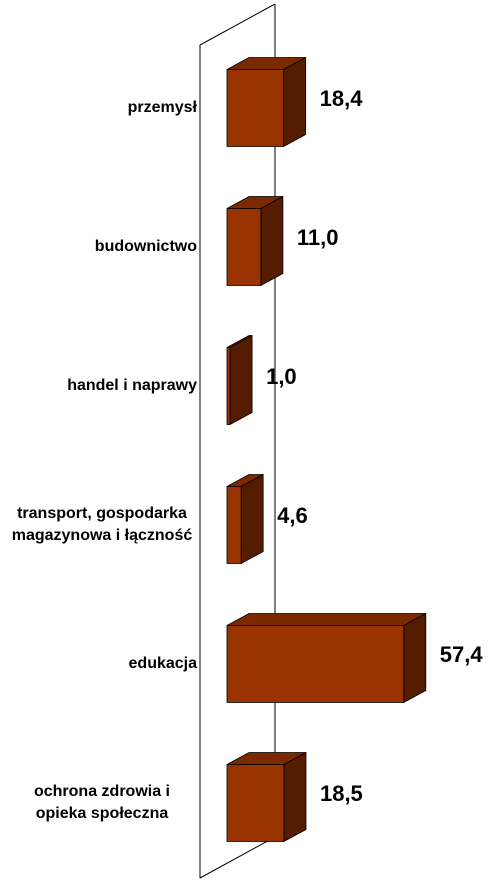 The height and width of the screenshot is (881, 491). What do you see at coordinates (292, 515) in the screenshot?
I see `value-label: 4,6` at bounding box center [292, 515].